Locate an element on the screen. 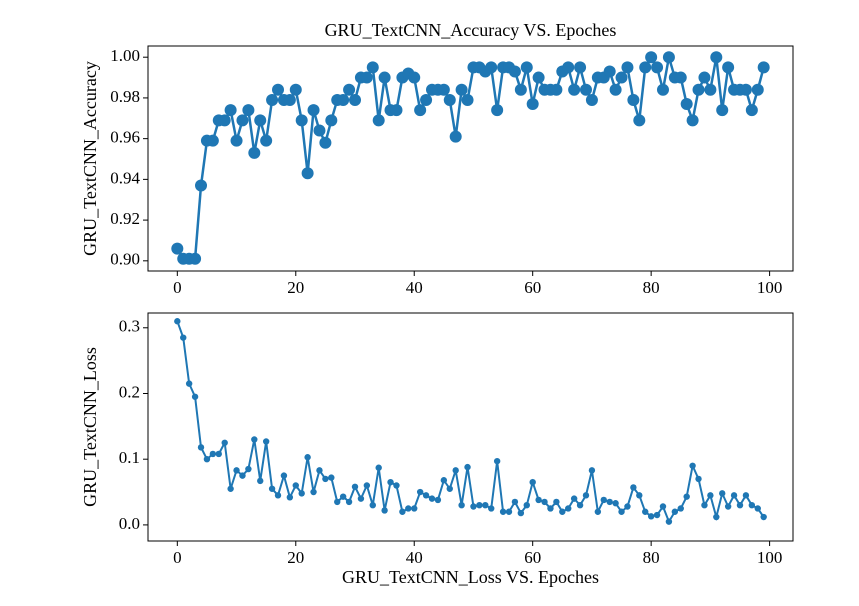 The height and width of the screenshot is (606, 859). y-axis-label: GRU_TextCNN_Accuracy is located at coordinates (90, 158).